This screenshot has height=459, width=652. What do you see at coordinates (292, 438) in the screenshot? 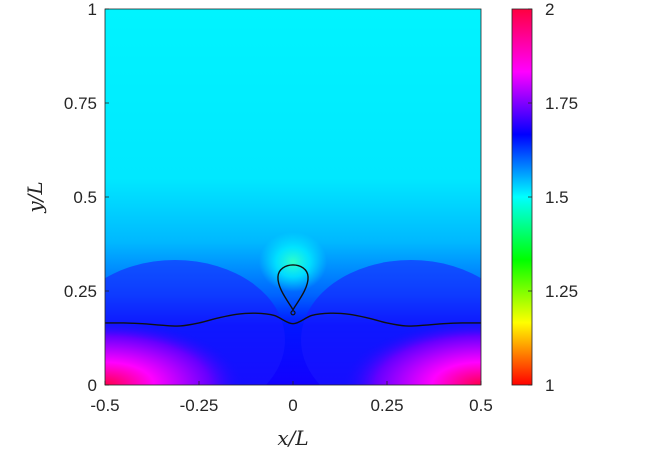
I see `x-axis-label: x/L` at bounding box center [292, 438].